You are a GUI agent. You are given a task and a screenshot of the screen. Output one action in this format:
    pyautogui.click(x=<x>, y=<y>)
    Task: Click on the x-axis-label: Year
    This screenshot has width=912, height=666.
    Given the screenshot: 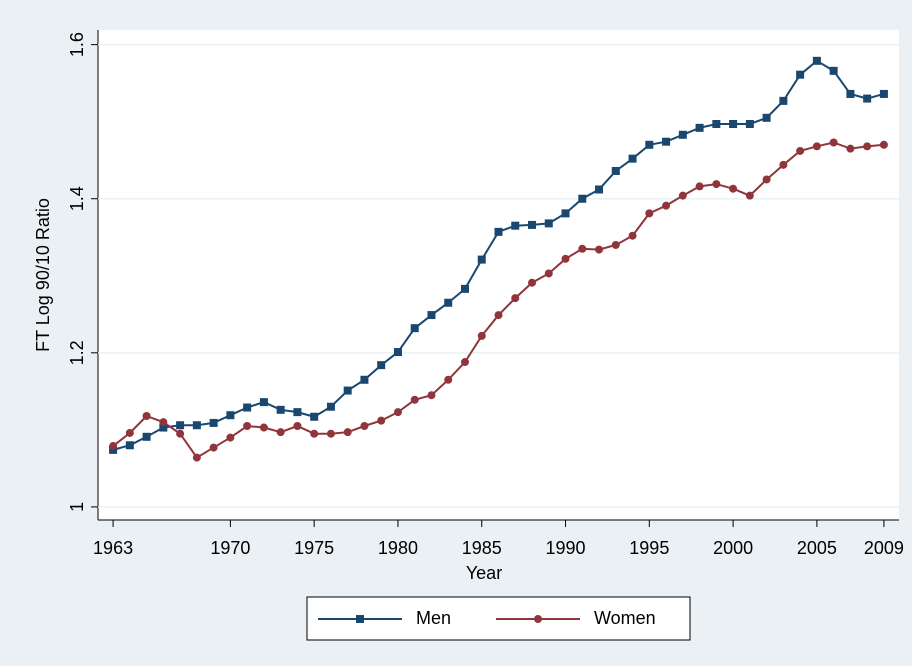 What is the action you would take?
    pyautogui.click(x=484, y=573)
    